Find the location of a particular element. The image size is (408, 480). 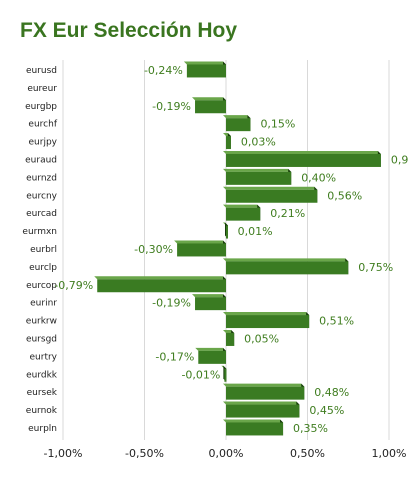

category-label: eursgd is located at coordinates (41, 339).